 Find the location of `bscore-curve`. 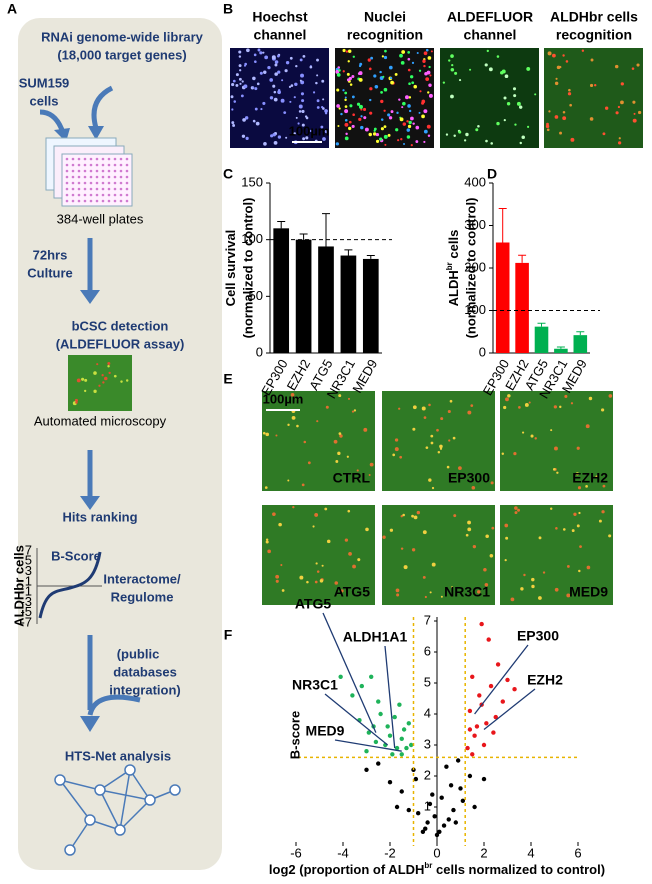

bscore-curve is located at coordinates (70, 585).